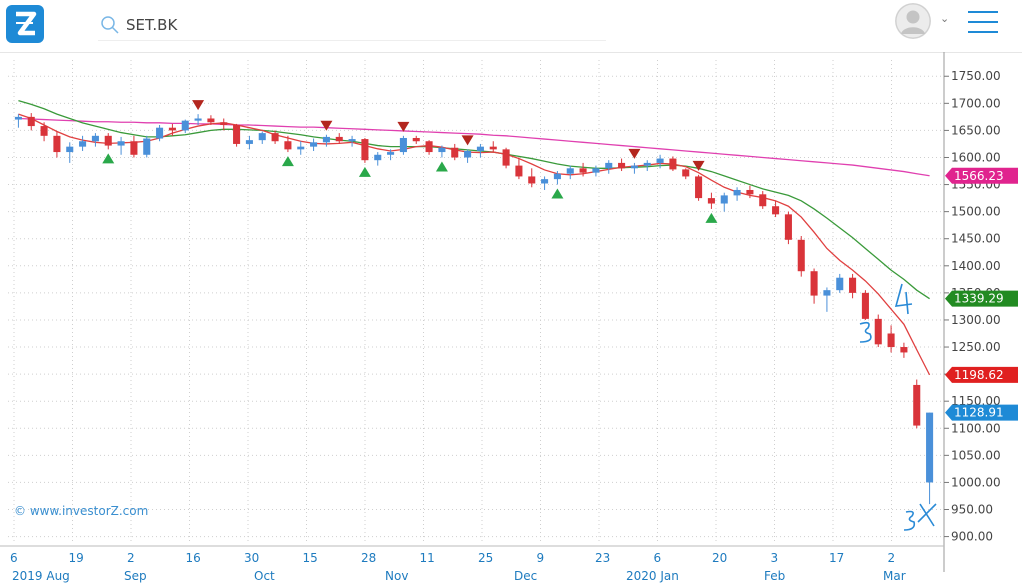 This screenshot has height=586, width=1022. What do you see at coordinates (193, 558) in the screenshot?
I see `x-tick-label: 16` at bounding box center [193, 558].